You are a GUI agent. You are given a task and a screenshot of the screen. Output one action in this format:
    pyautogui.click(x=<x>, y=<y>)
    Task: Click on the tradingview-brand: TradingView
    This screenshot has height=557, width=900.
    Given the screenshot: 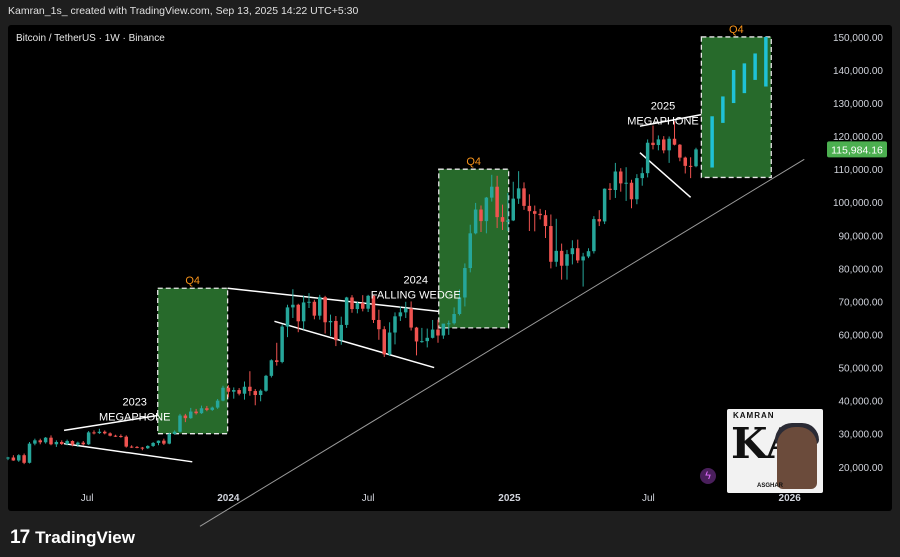 What is the action you would take?
    pyautogui.click(x=85, y=537)
    